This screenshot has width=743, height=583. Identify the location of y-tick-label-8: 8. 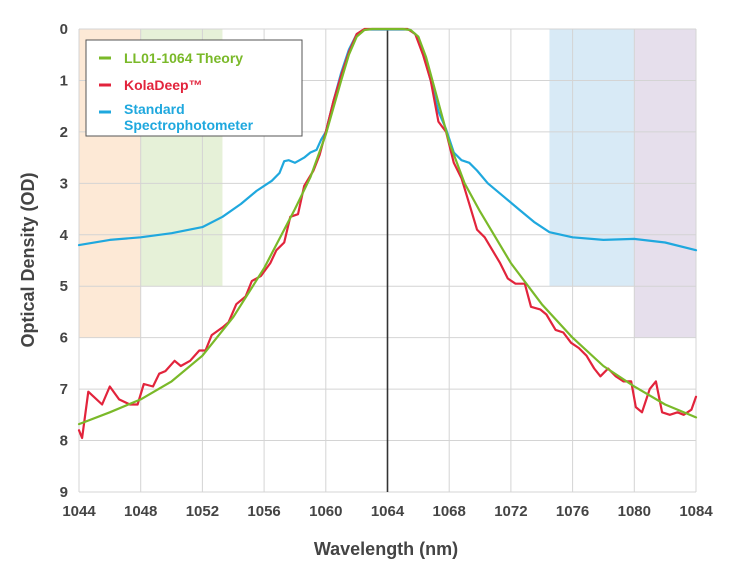
(64, 441).